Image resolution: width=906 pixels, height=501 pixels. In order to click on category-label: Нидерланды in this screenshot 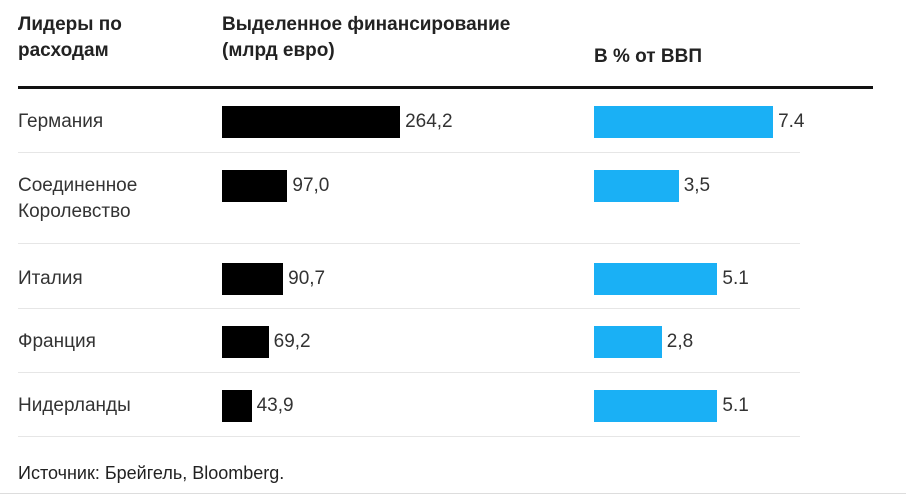, I will do `click(74, 405)`.